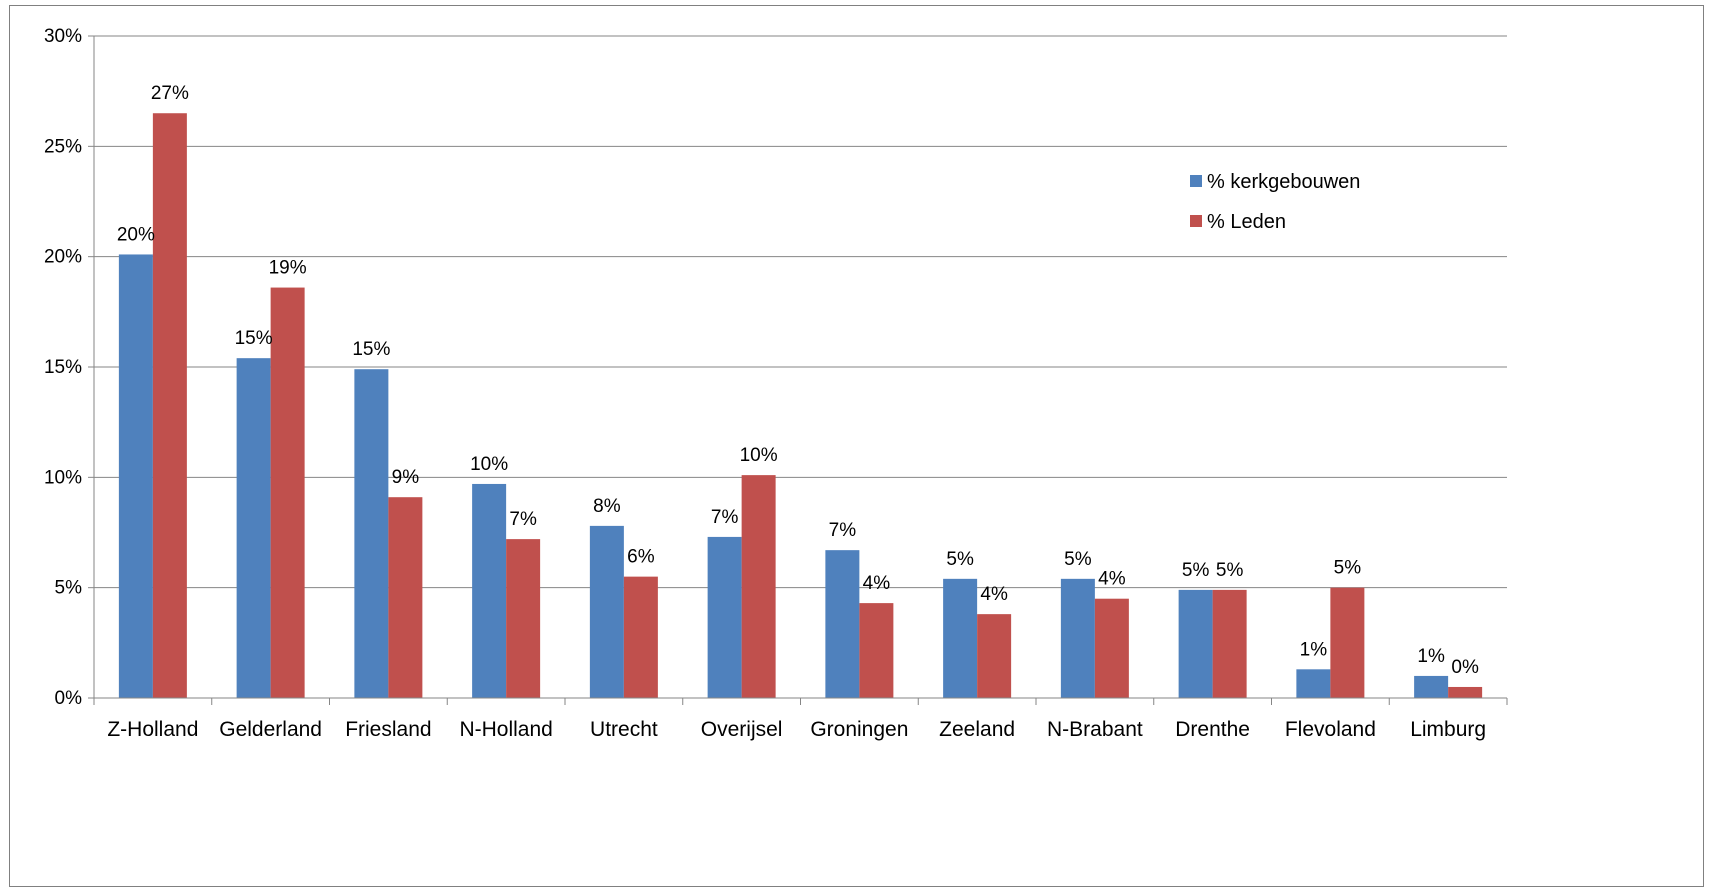 This screenshot has height=894, width=1711. I want to click on data-label: 9%, so click(406, 477).